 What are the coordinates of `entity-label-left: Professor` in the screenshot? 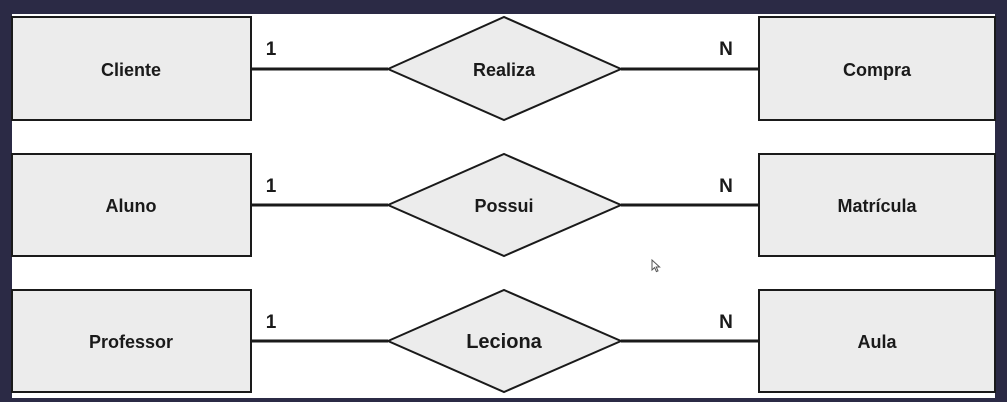 It's located at (131, 342).